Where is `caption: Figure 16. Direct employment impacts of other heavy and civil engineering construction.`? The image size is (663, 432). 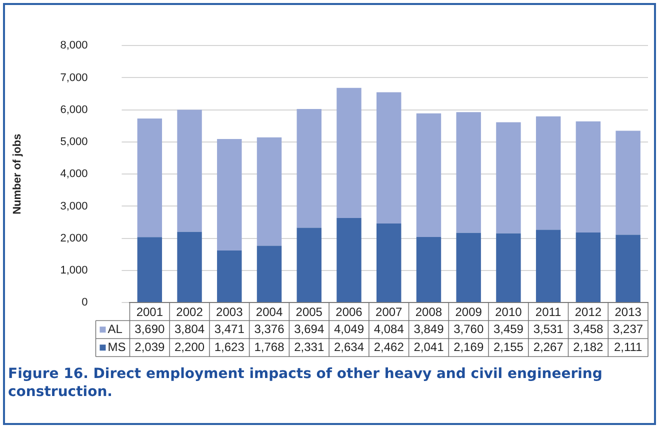 caption: Figure 16. Direct employment impacts of other heavy and civil engineering construction. is located at coordinates (306, 383).